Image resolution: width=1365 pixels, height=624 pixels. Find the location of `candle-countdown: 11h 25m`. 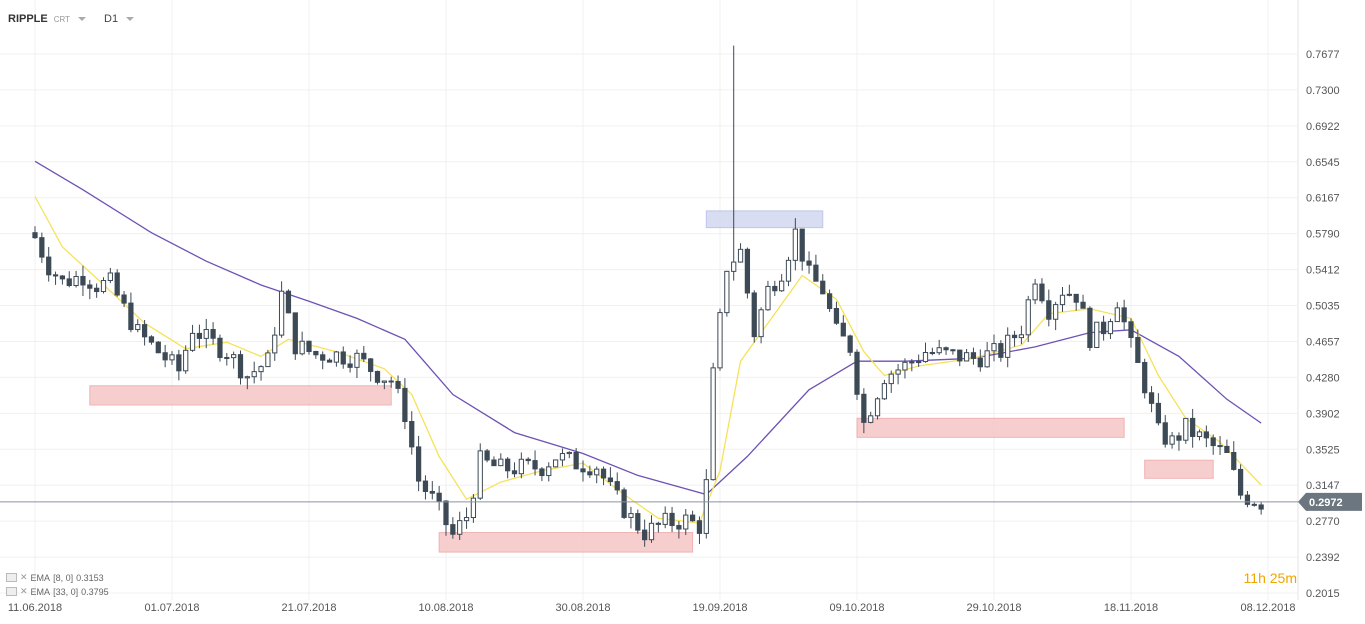

candle-countdown: 11h 25m is located at coordinates (1270, 578).